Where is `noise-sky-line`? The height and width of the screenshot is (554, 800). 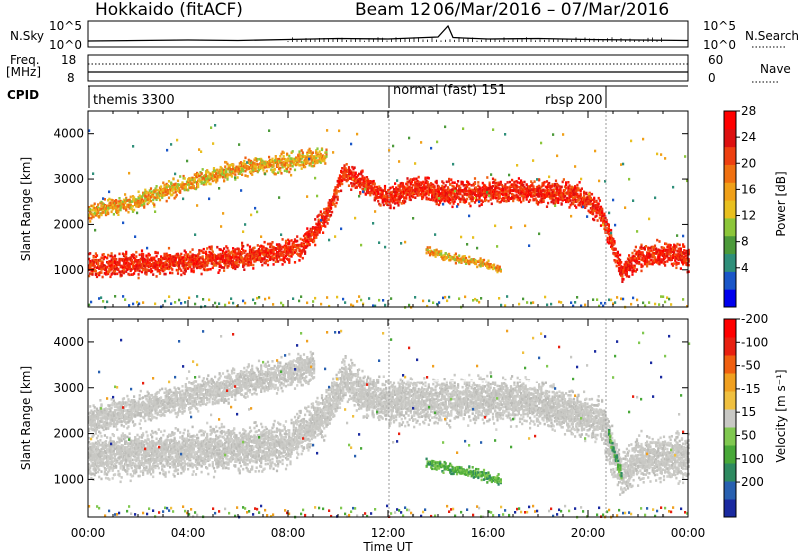
noise-sky-line is located at coordinates (388, 33).